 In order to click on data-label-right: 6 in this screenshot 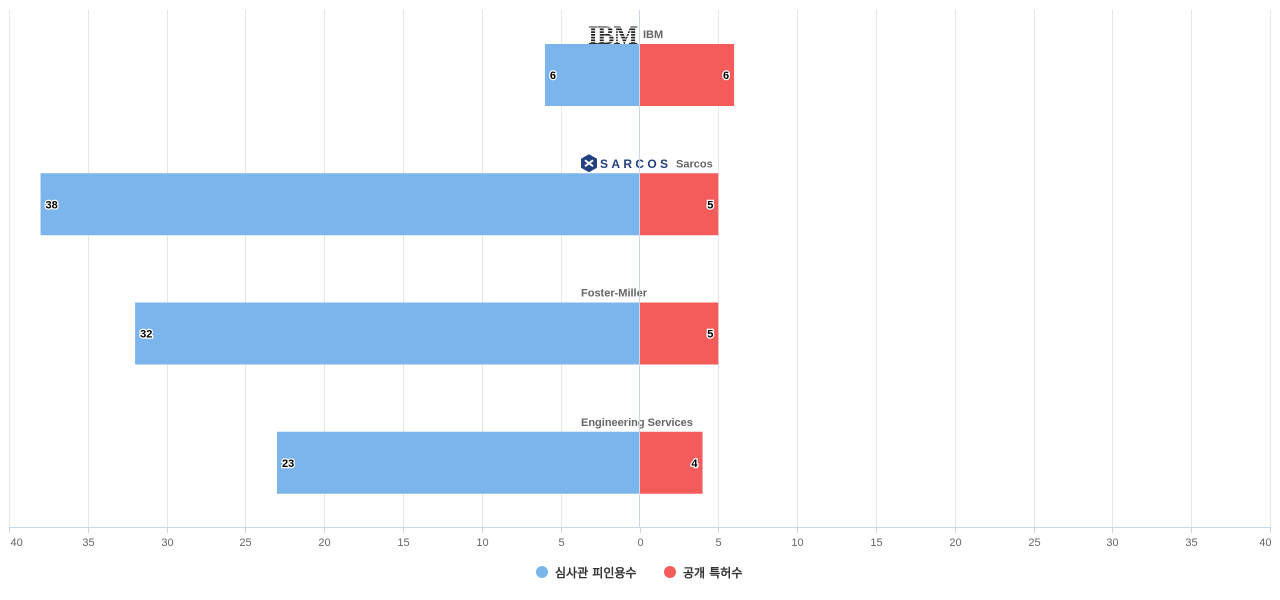, I will do `click(726, 76)`.